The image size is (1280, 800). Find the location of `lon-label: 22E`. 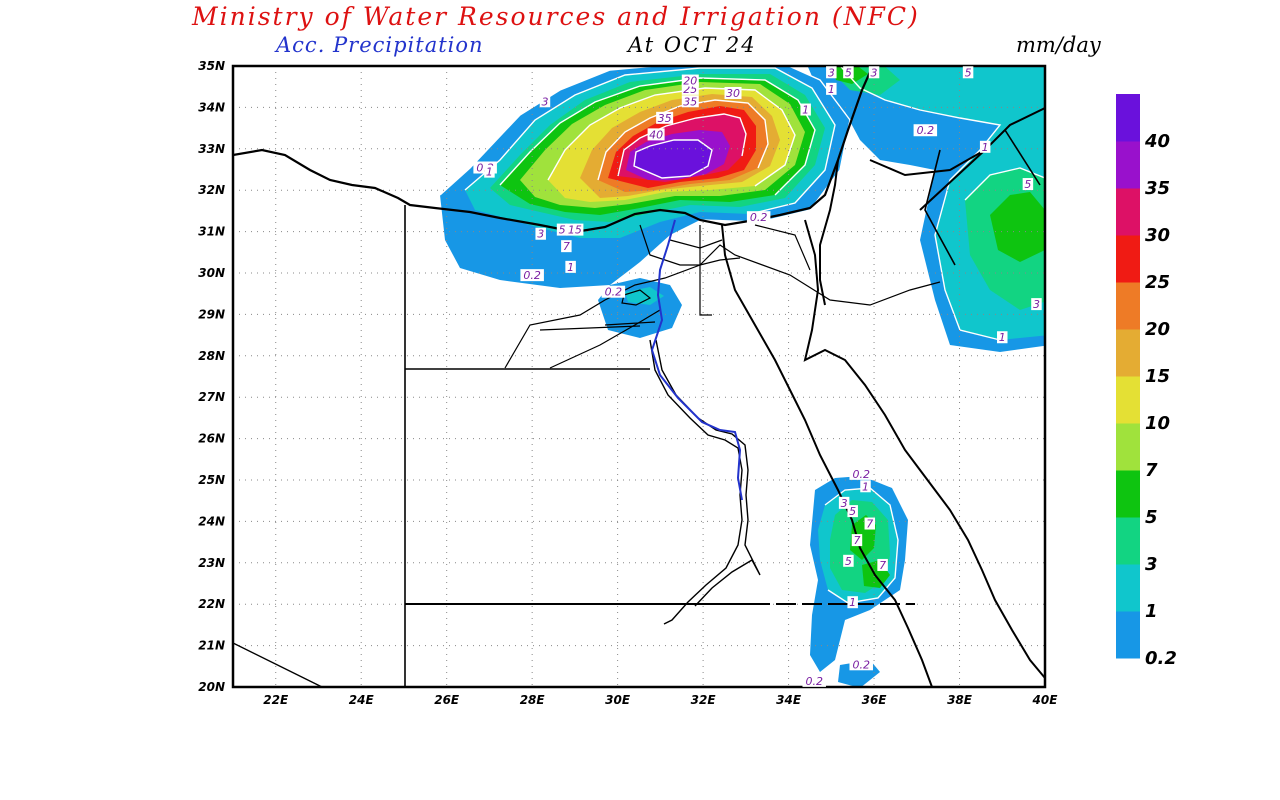

lon-label: 22E is located at coordinates (276, 700).